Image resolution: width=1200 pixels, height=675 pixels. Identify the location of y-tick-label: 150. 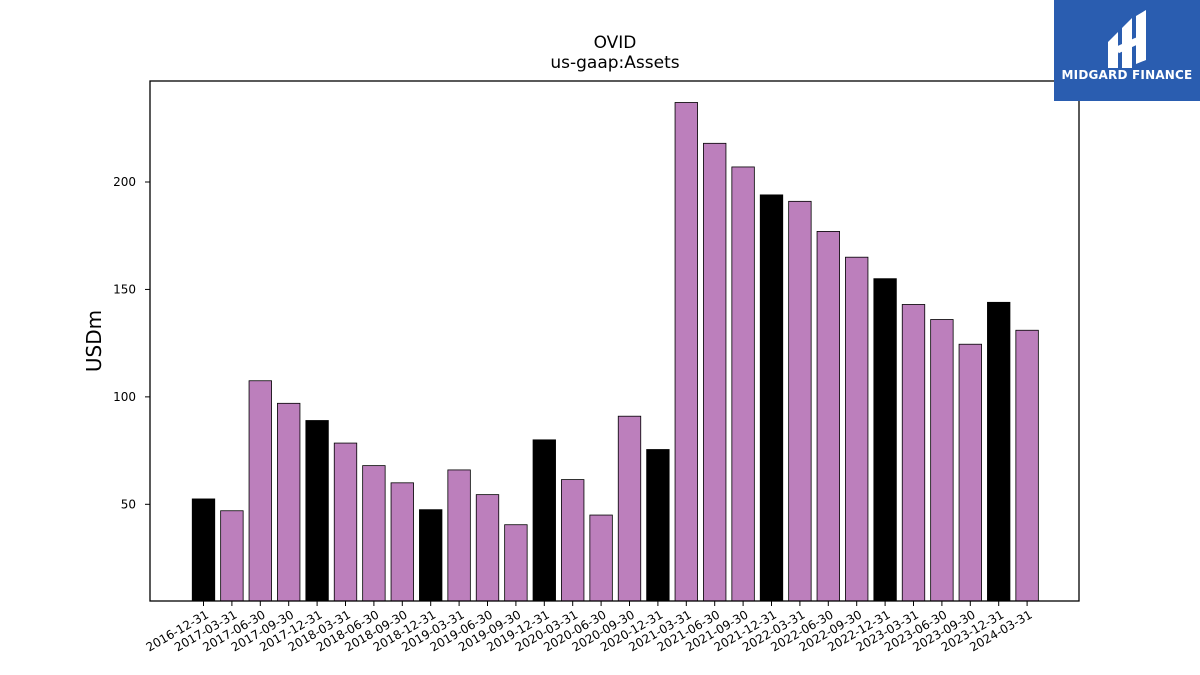
(124, 289).